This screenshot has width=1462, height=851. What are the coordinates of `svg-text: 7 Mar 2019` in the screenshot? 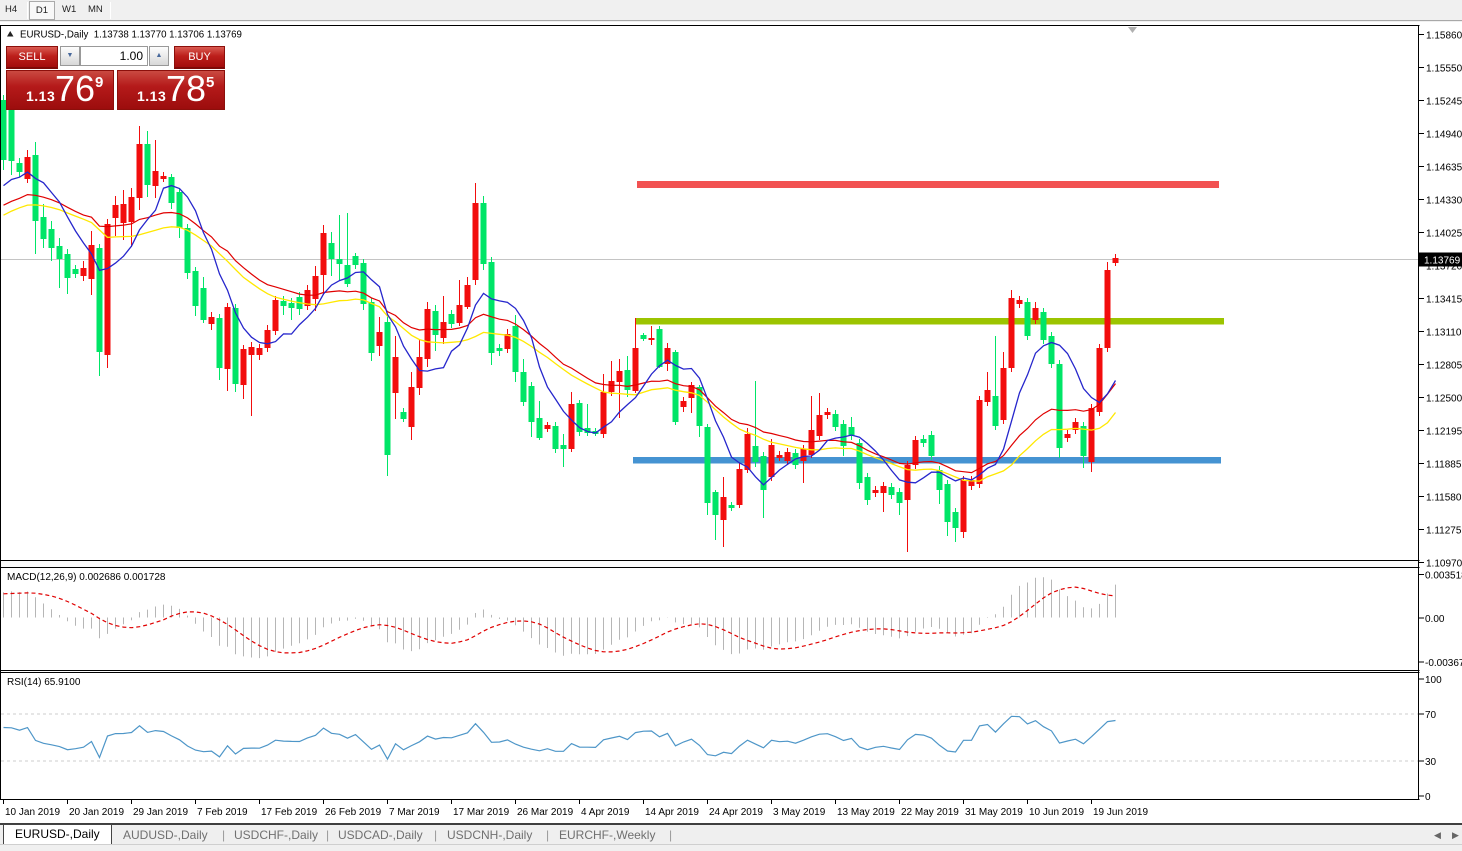 It's located at (414, 812).